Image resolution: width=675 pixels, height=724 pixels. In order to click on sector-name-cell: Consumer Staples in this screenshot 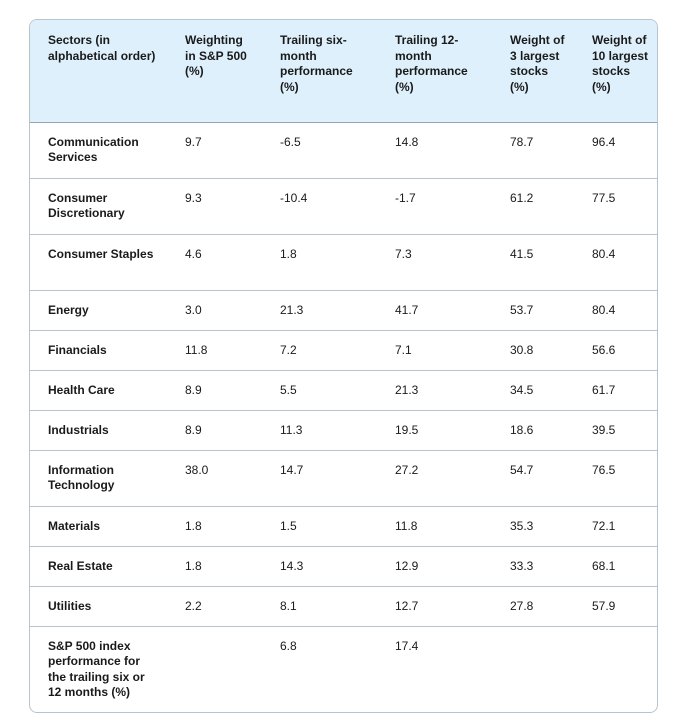, I will do `click(99, 262)`.